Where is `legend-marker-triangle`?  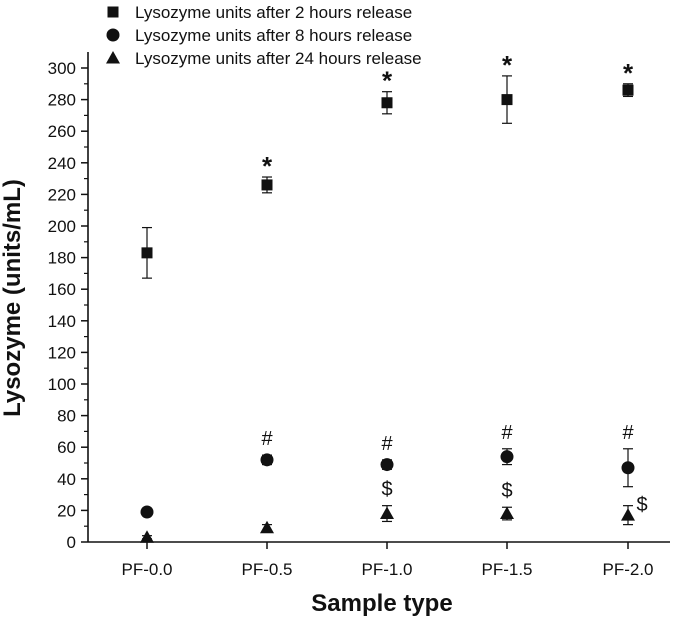 legend-marker-triangle is located at coordinates (113, 57).